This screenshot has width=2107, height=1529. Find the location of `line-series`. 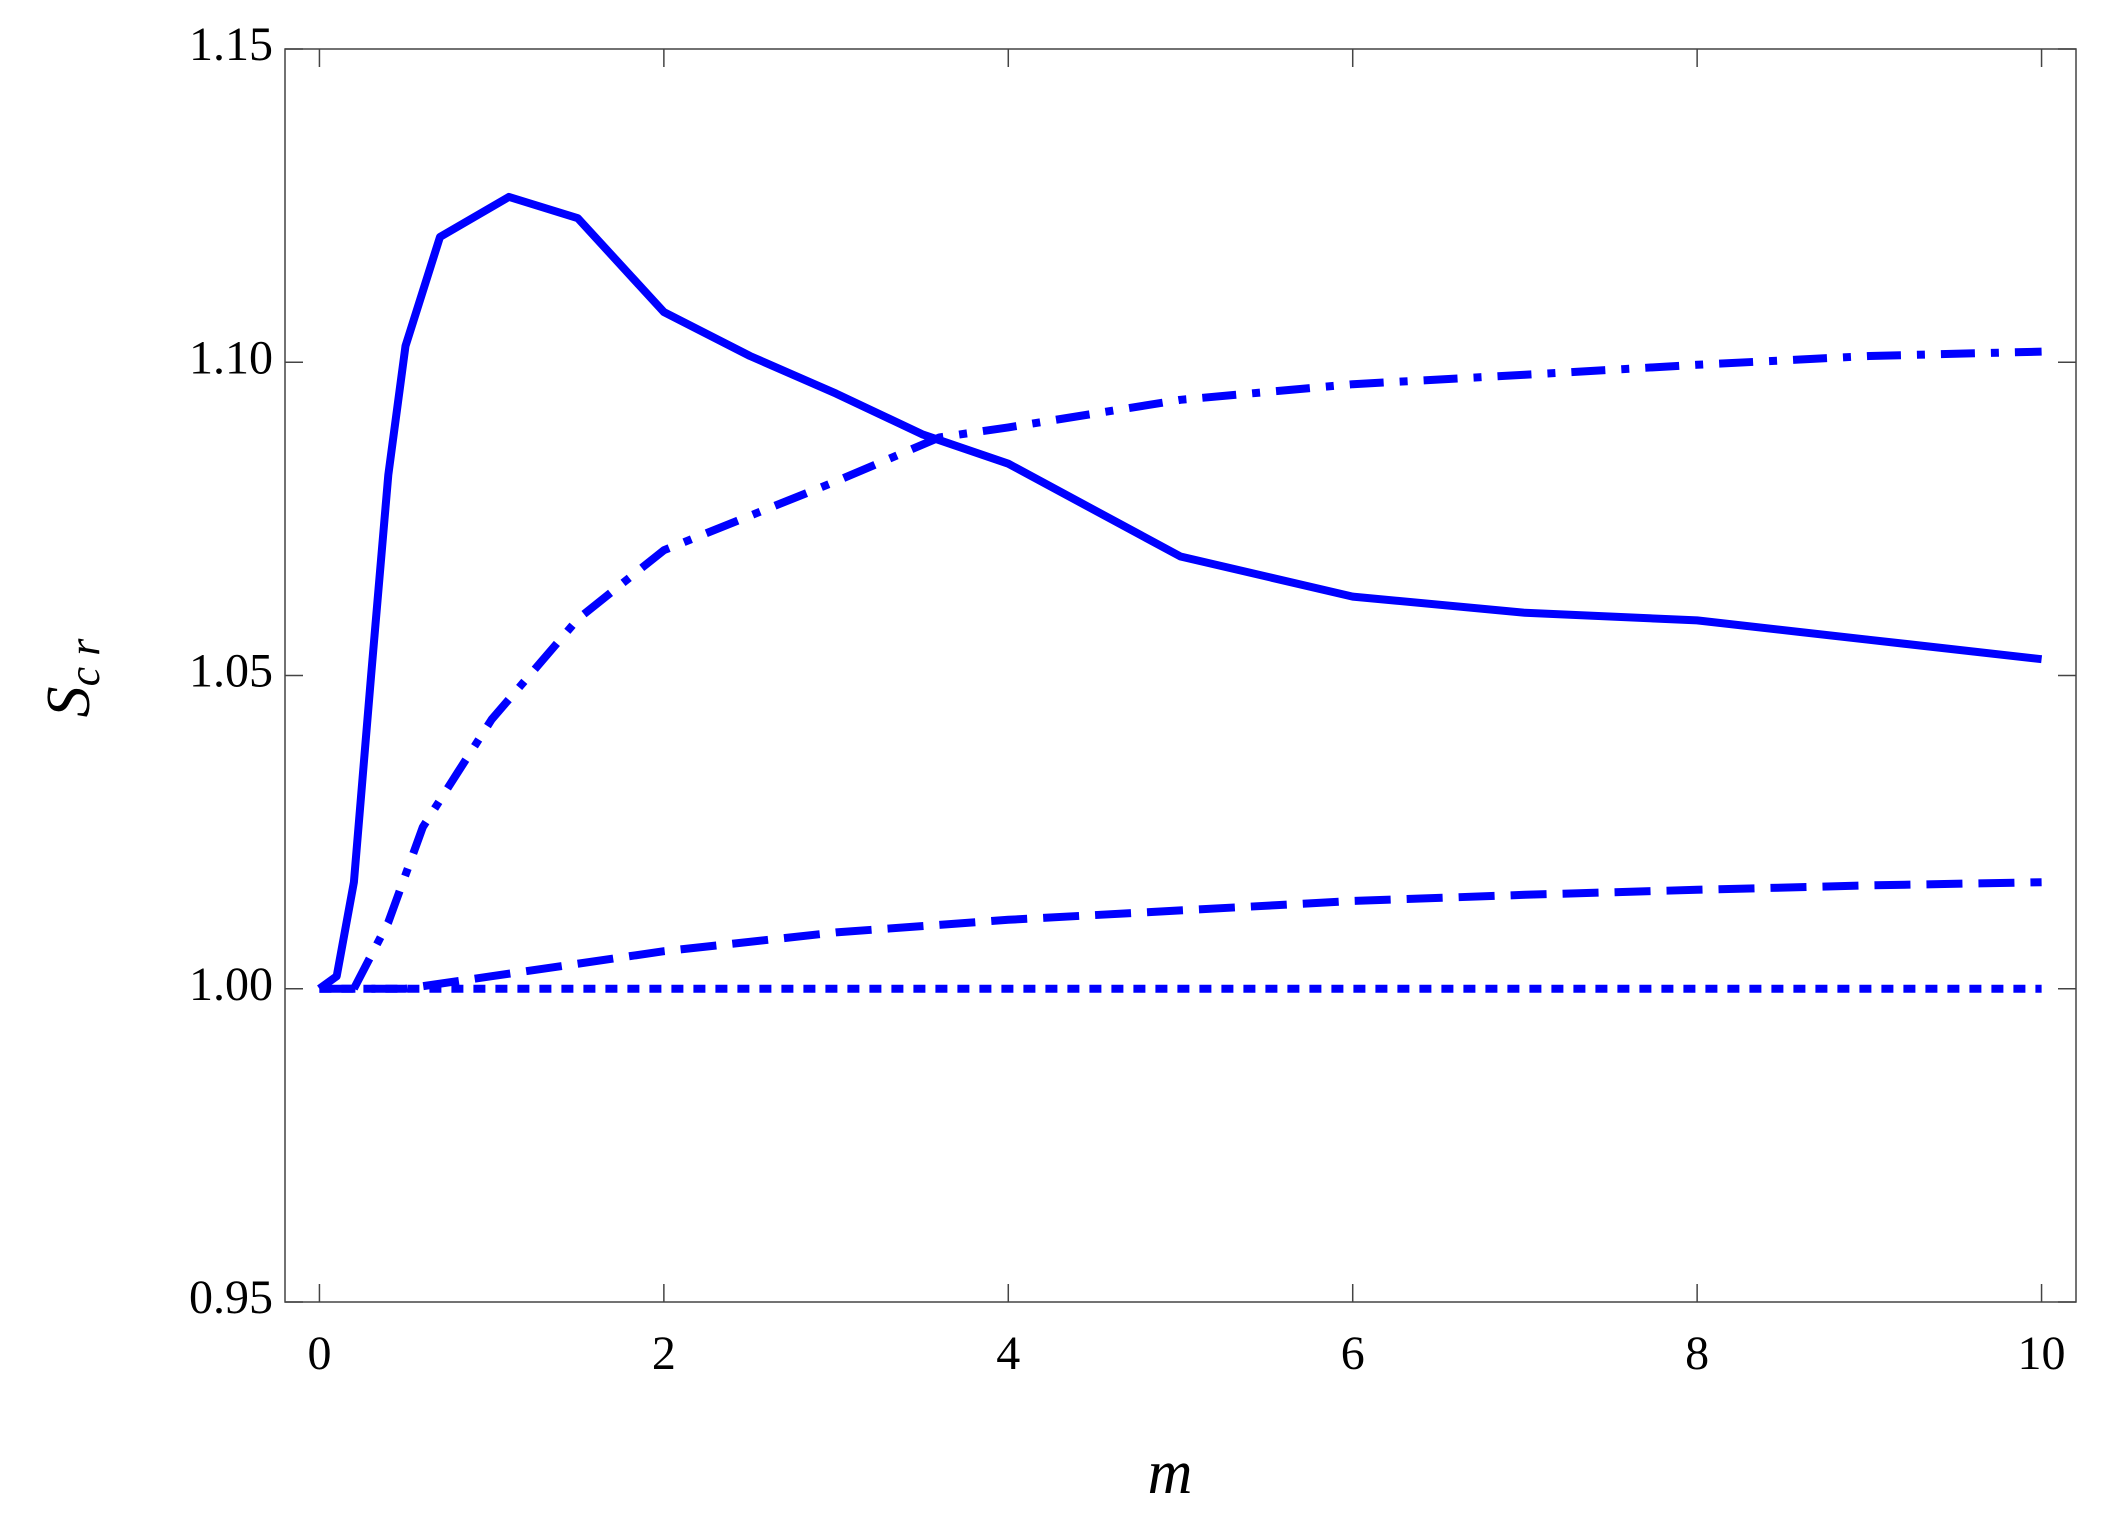

line-series is located at coordinates (1180, 935).